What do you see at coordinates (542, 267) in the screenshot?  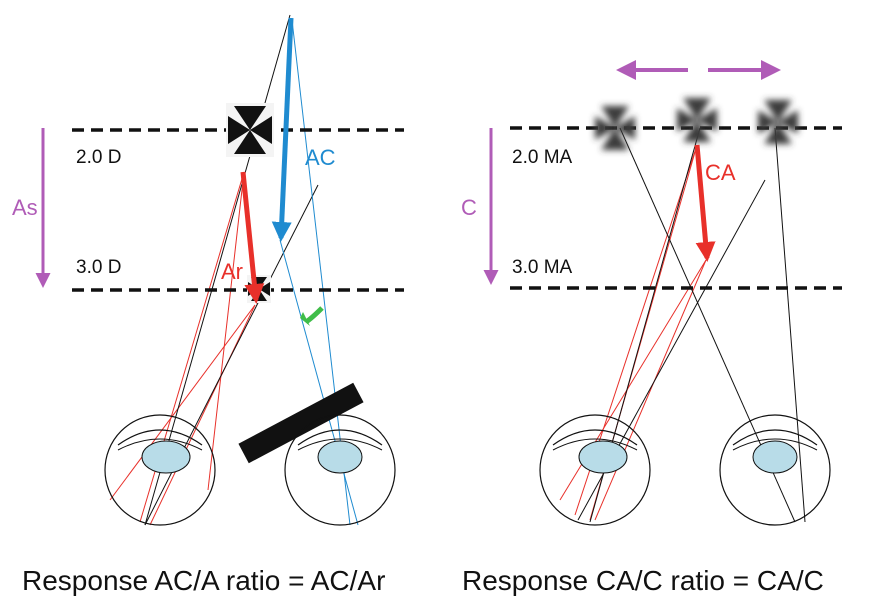 I see `right-far-label: 3.0 MA` at bounding box center [542, 267].